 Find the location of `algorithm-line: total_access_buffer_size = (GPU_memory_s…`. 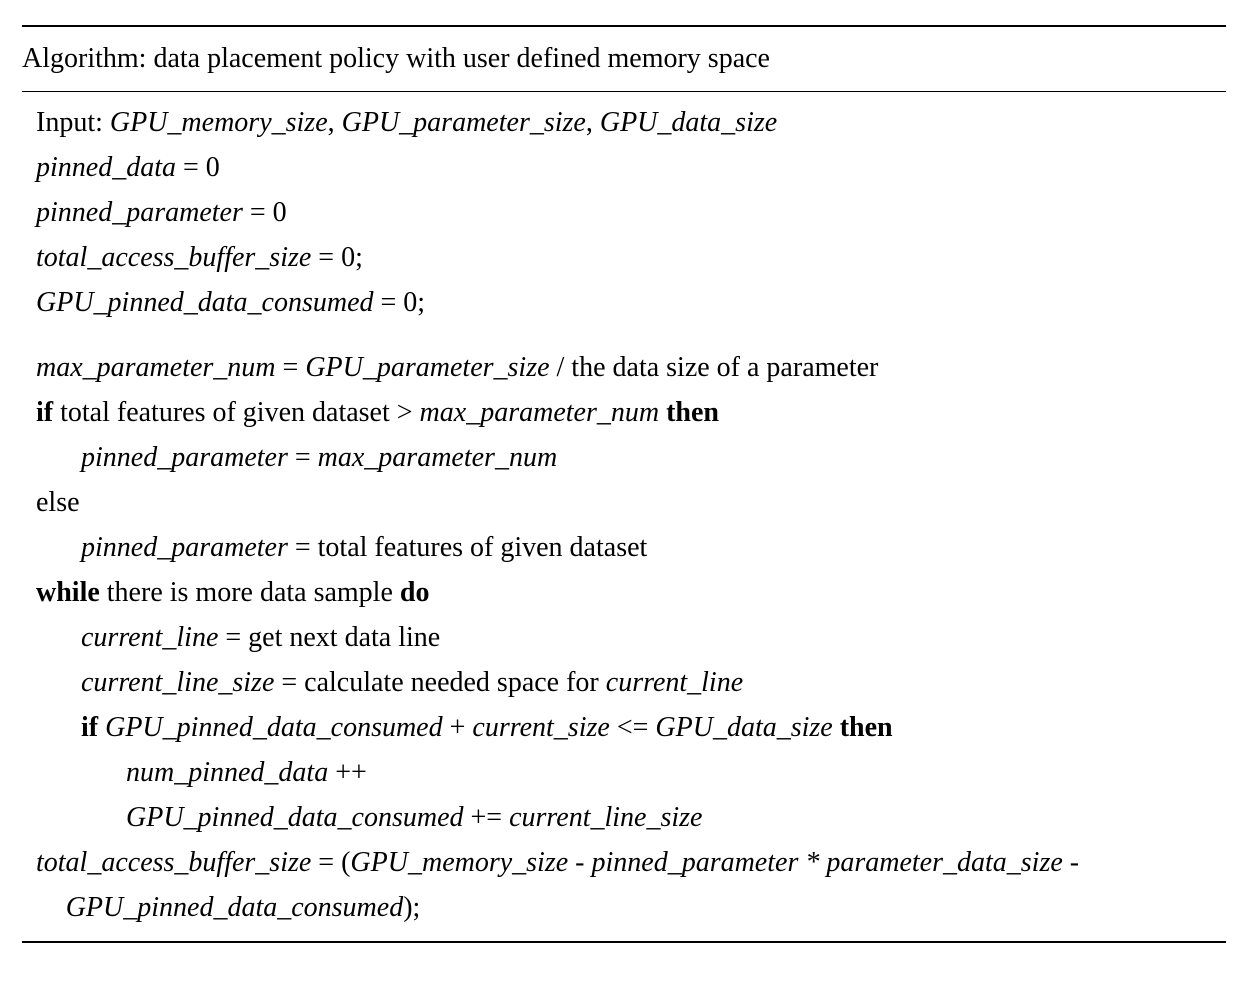

algorithm-line: total_access_buffer_size = (GPU_memory_s… is located at coordinates (557, 863).